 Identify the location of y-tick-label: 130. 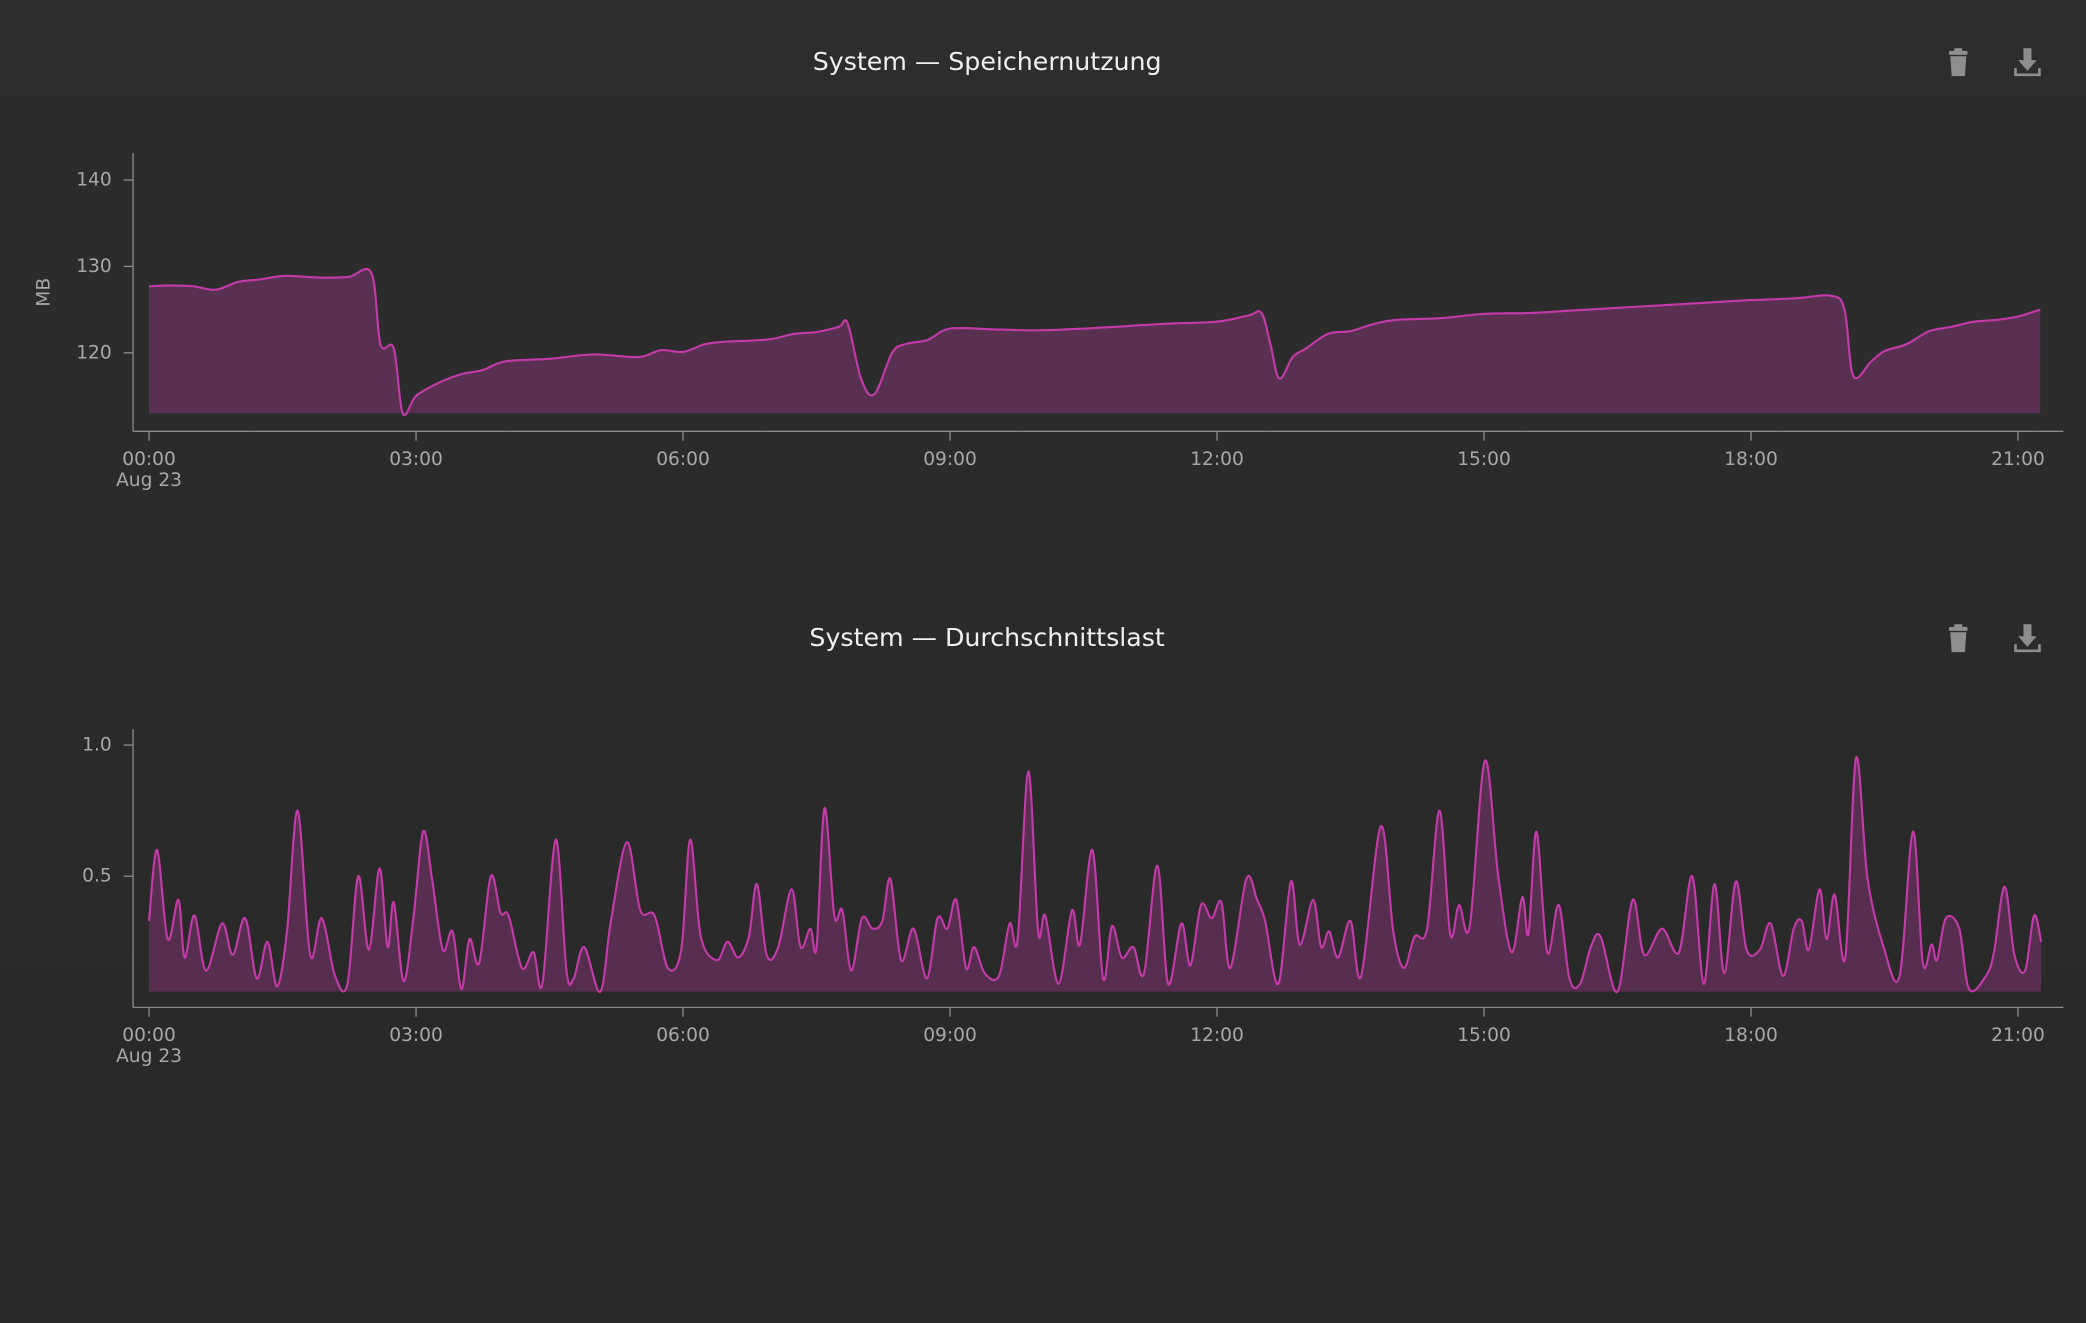
(94, 266).